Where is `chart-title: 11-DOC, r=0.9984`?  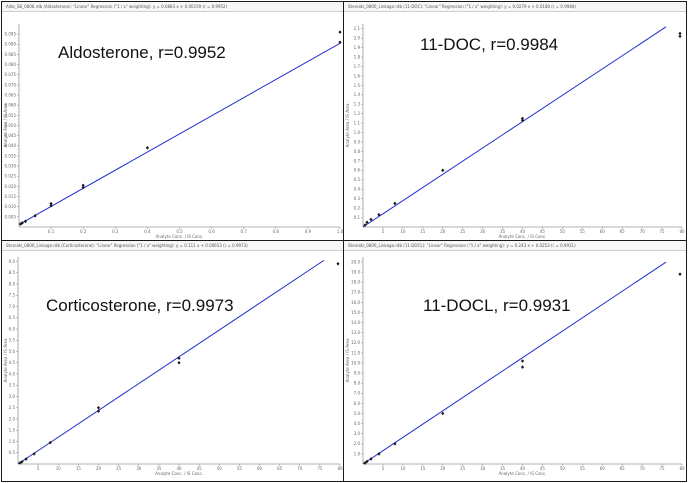 chart-title: 11-DOC, r=0.9984 is located at coordinates (489, 44).